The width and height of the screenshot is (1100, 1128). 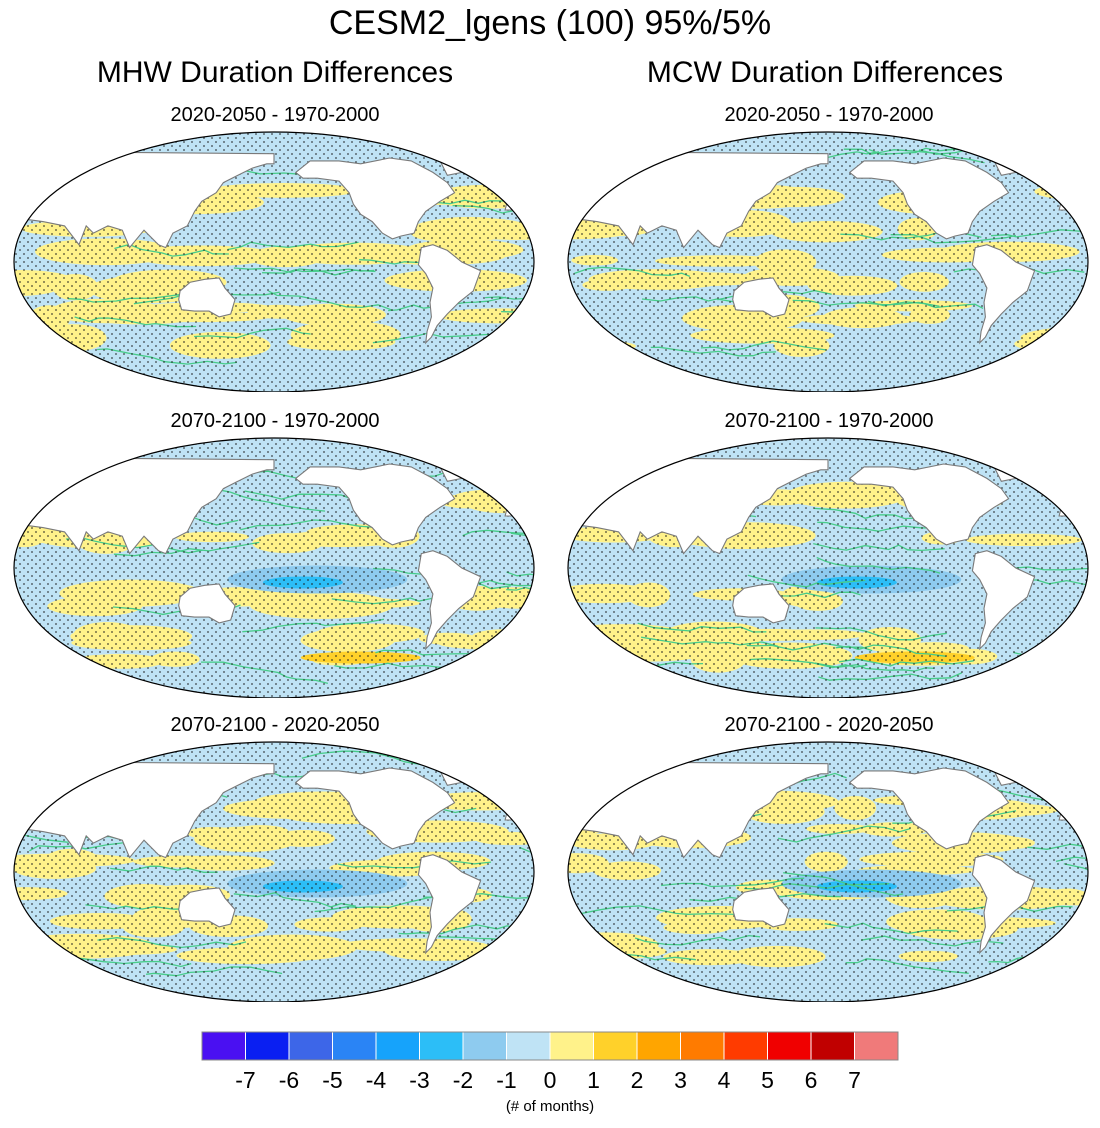 What do you see at coordinates (289, 1080) in the screenshot?
I see `colorbar-tick-label: -6` at bounding box center [289, 1080].